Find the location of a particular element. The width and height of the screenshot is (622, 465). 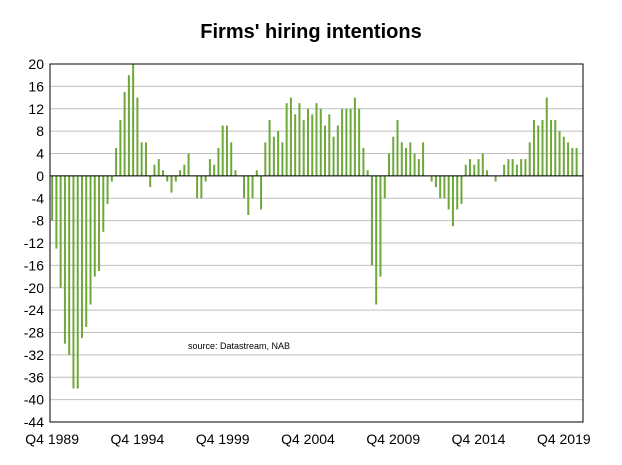

y-tick-label: -36 is located at coordinates (34, 377).